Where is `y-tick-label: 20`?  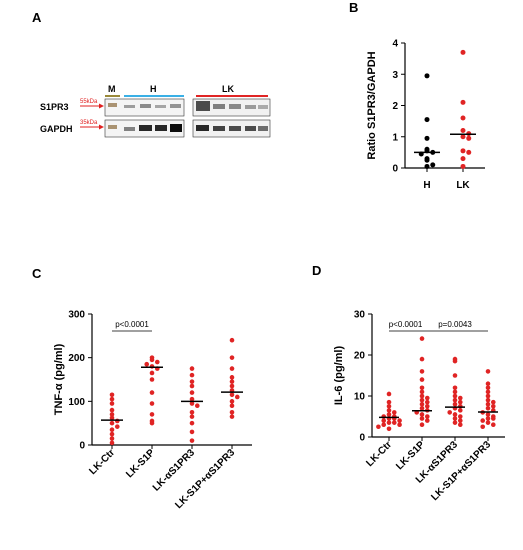 y-tick-label: 20 is located at coordinates (360, 356).